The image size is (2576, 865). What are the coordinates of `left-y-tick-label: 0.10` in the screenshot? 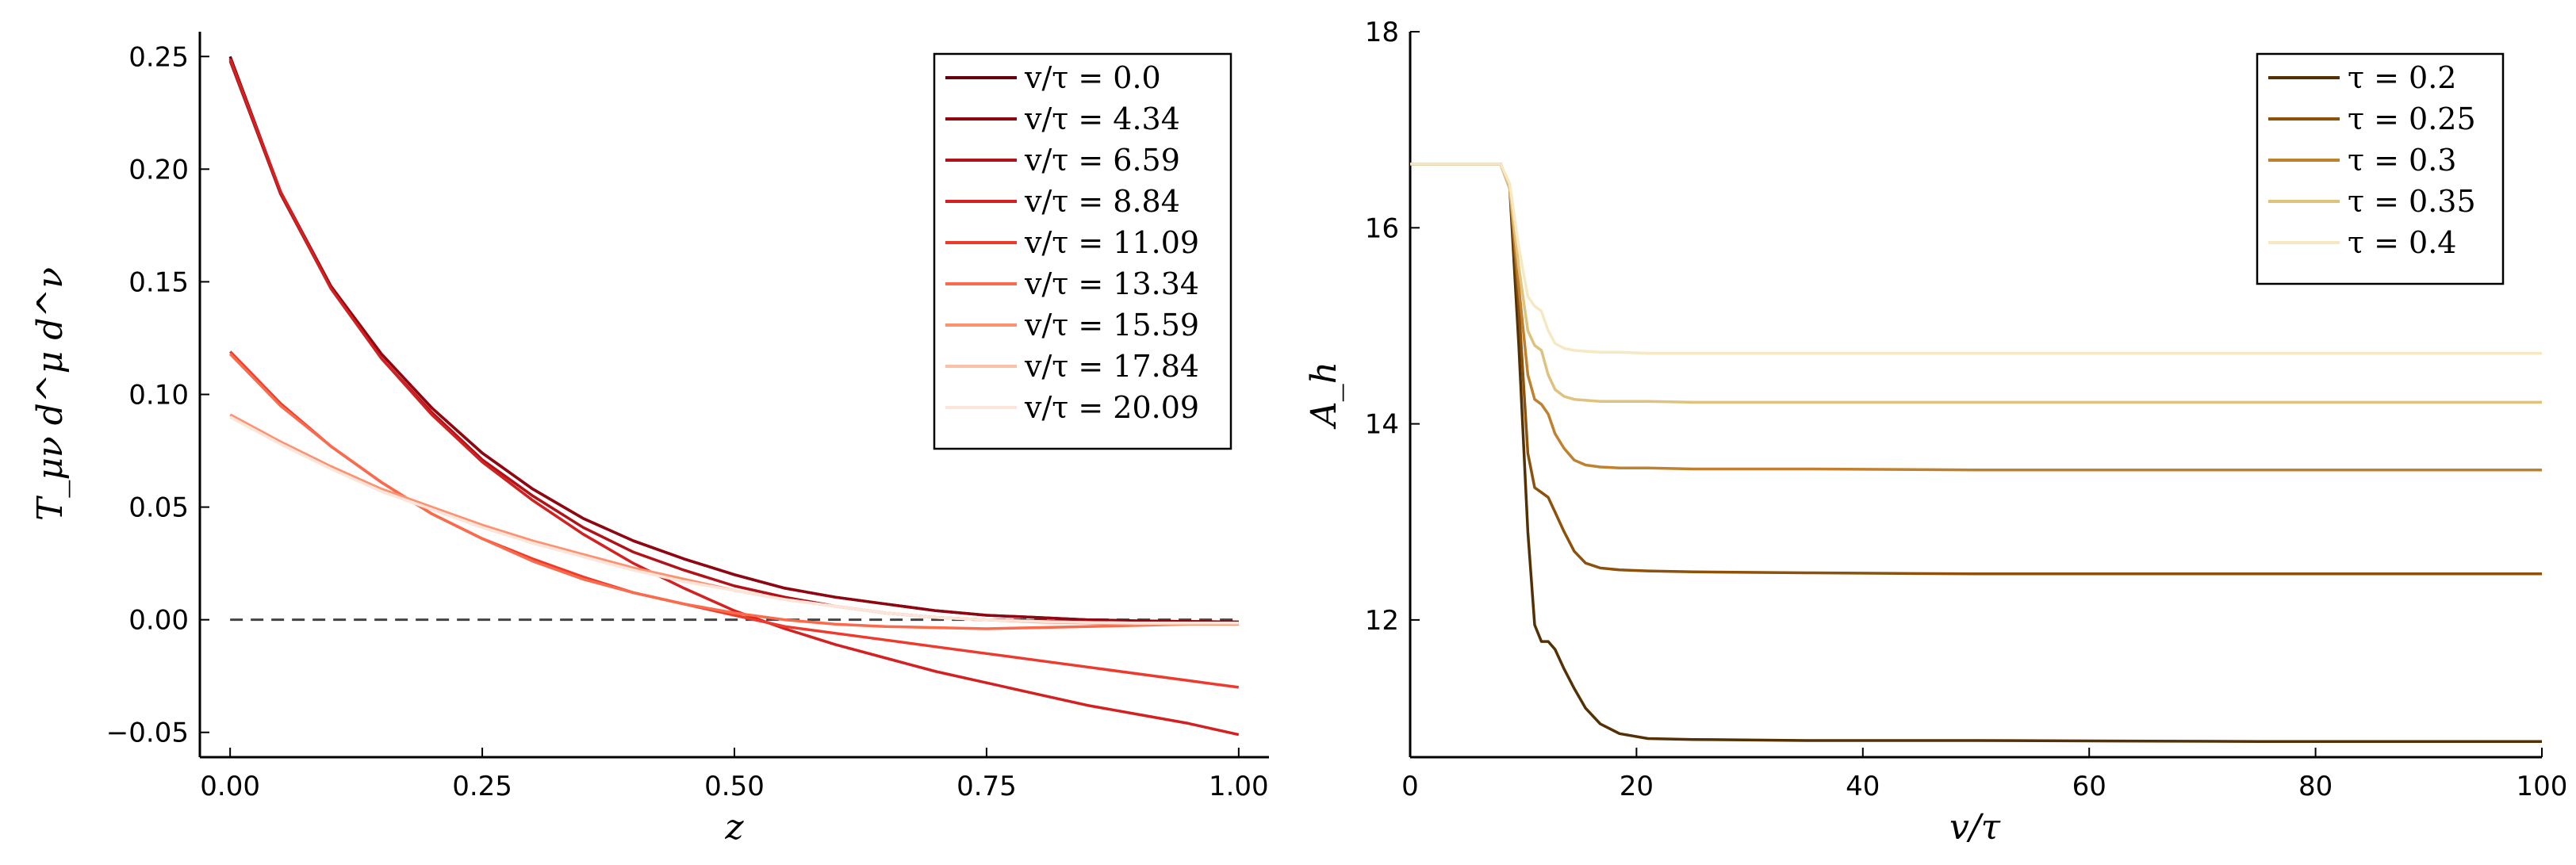 It's located at (158, 395).